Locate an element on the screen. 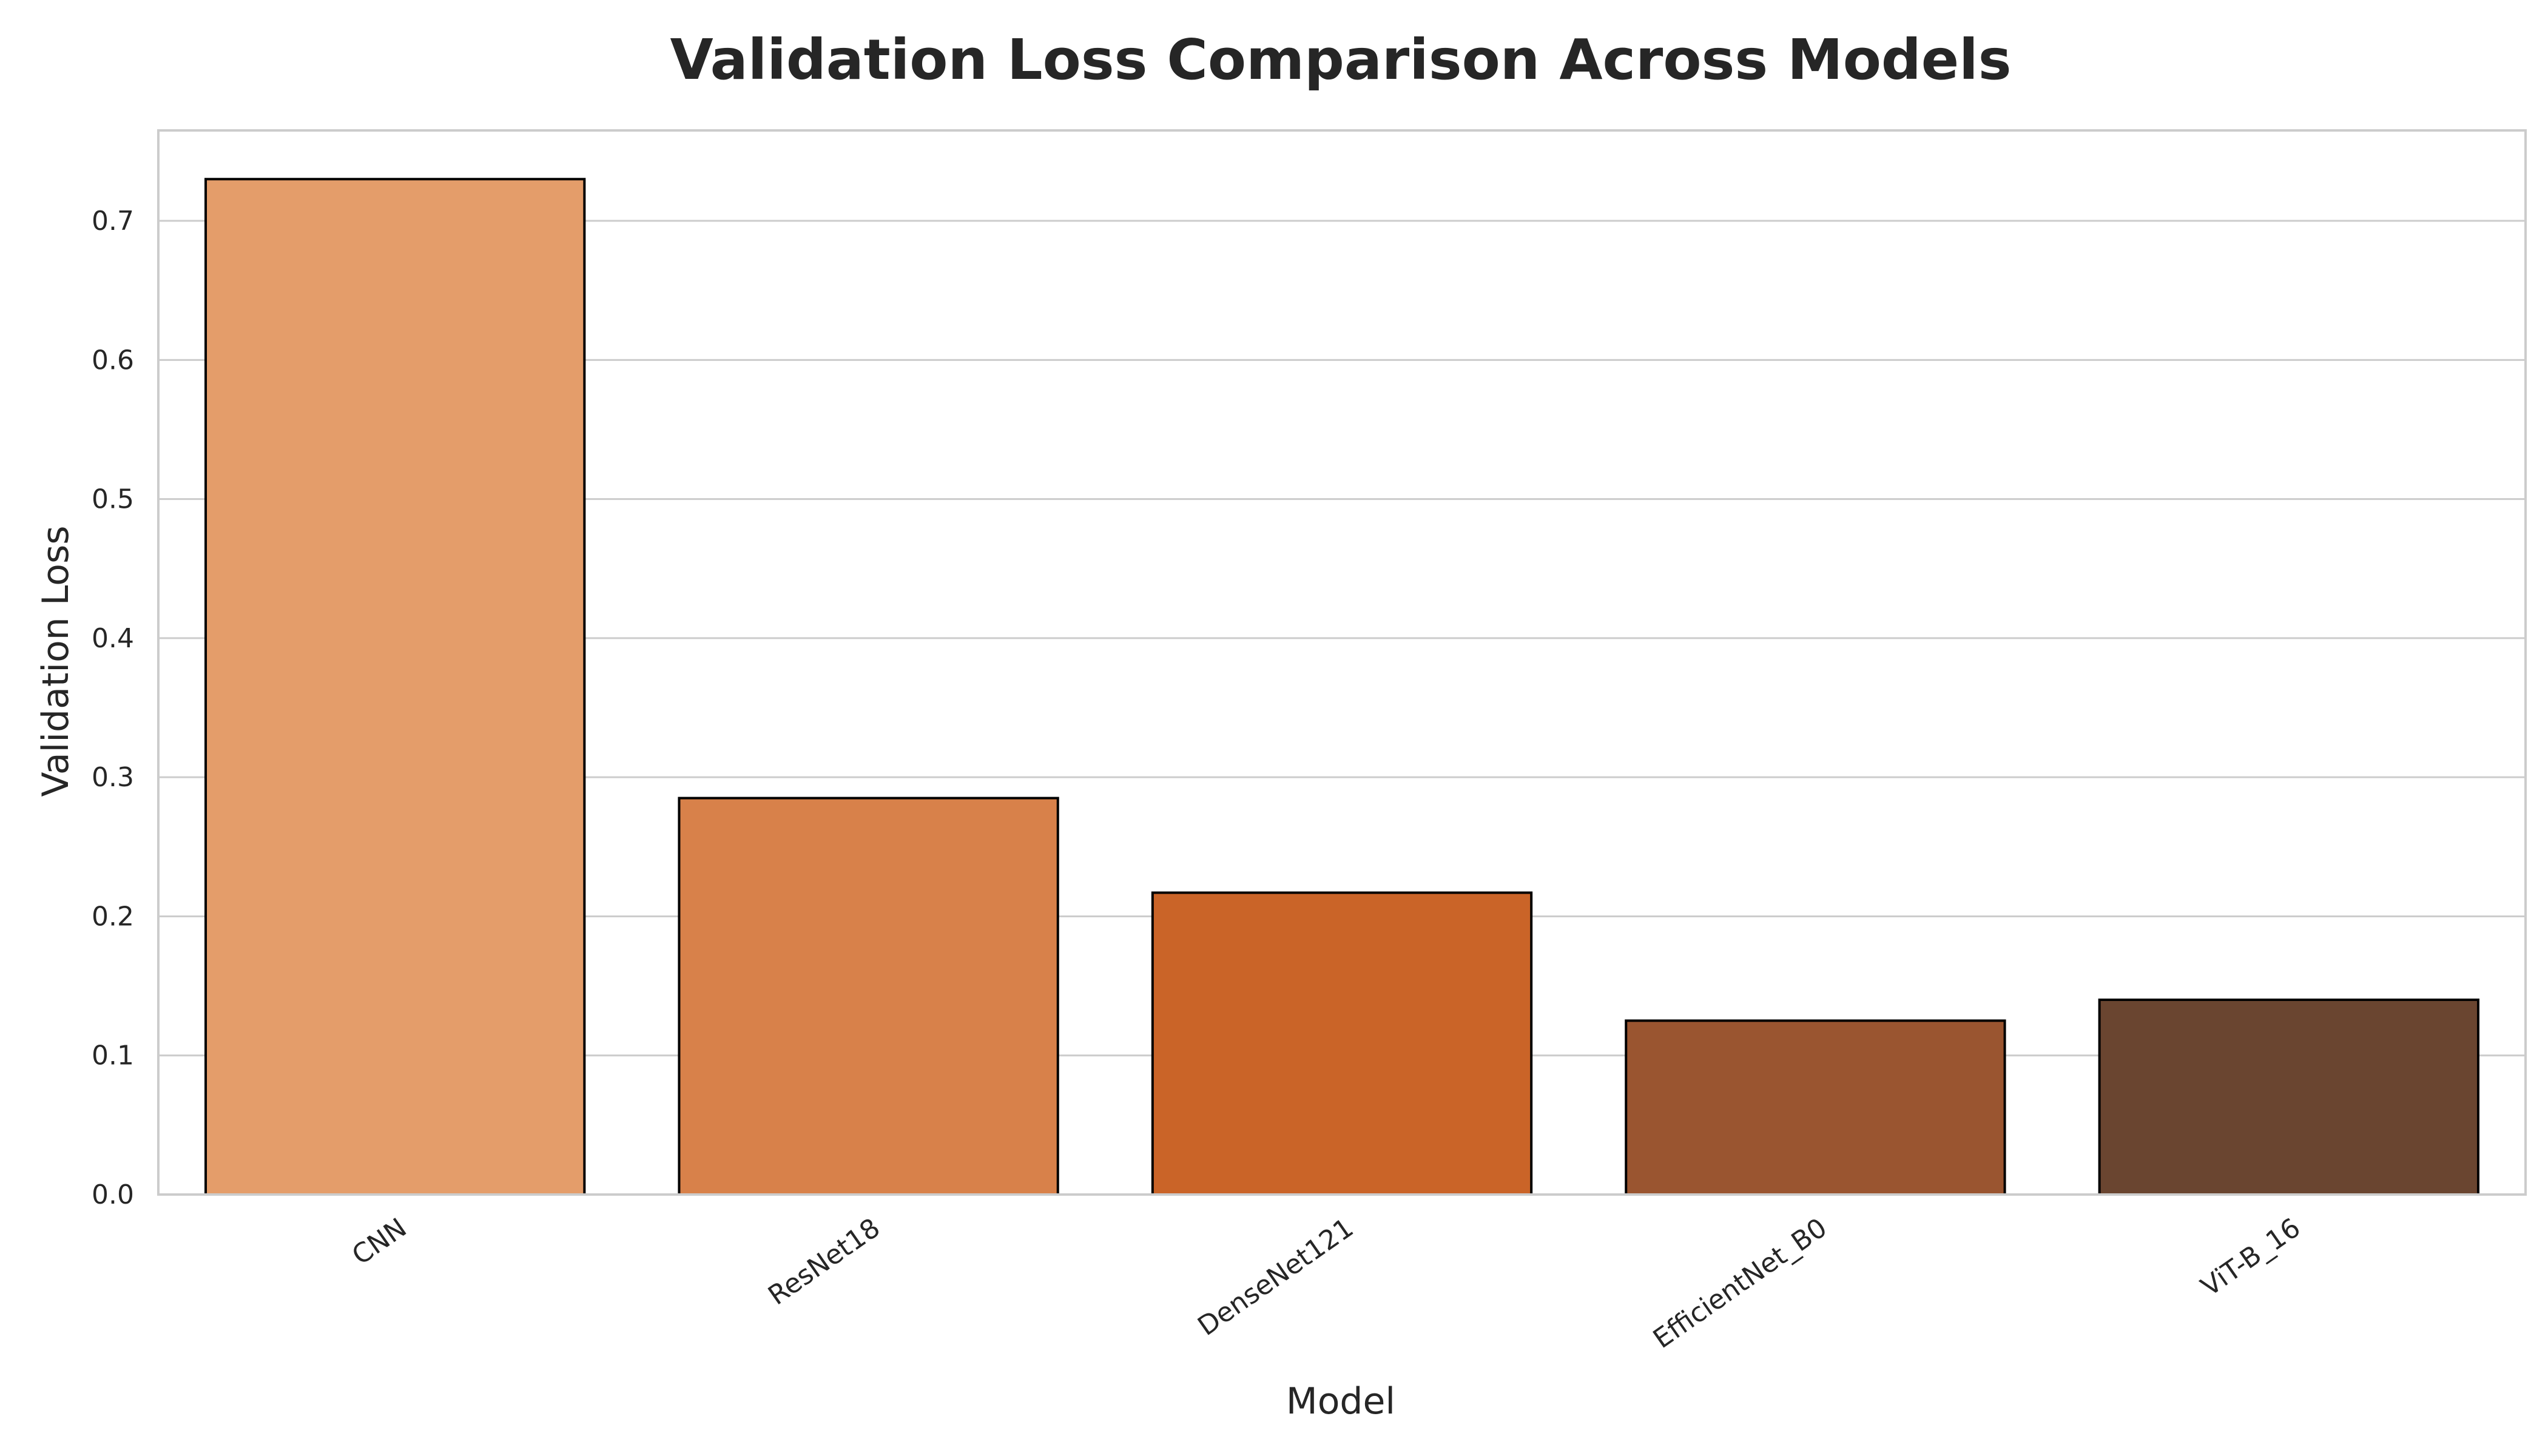  bar-densenet121 is located at coordinates (1342, 1043).